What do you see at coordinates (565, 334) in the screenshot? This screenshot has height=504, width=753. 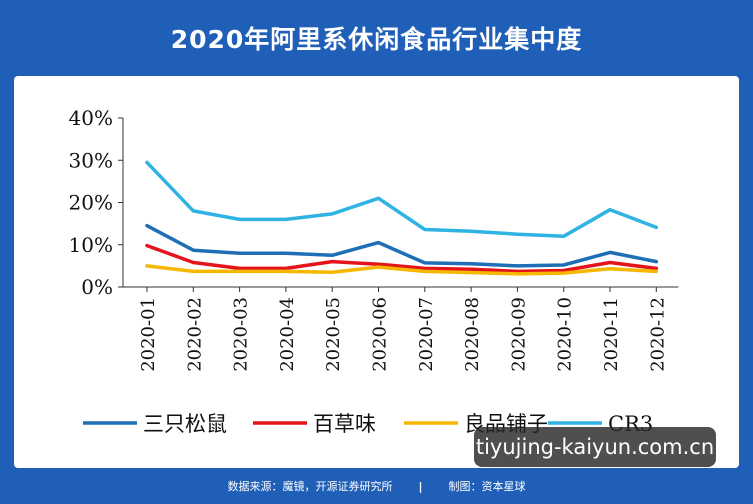 I see `x-tick-label: 2020-10` at bounding box center [565, 334].